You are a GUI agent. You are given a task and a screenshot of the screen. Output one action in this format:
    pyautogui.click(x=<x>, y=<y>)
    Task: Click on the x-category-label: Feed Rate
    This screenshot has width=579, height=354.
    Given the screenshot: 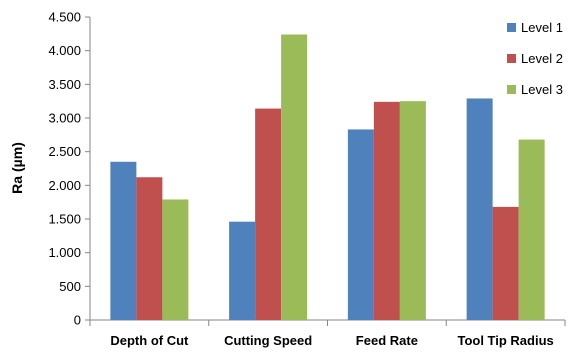 What is the action you would take?
    pyautogui.click(x=387, y=340)
    